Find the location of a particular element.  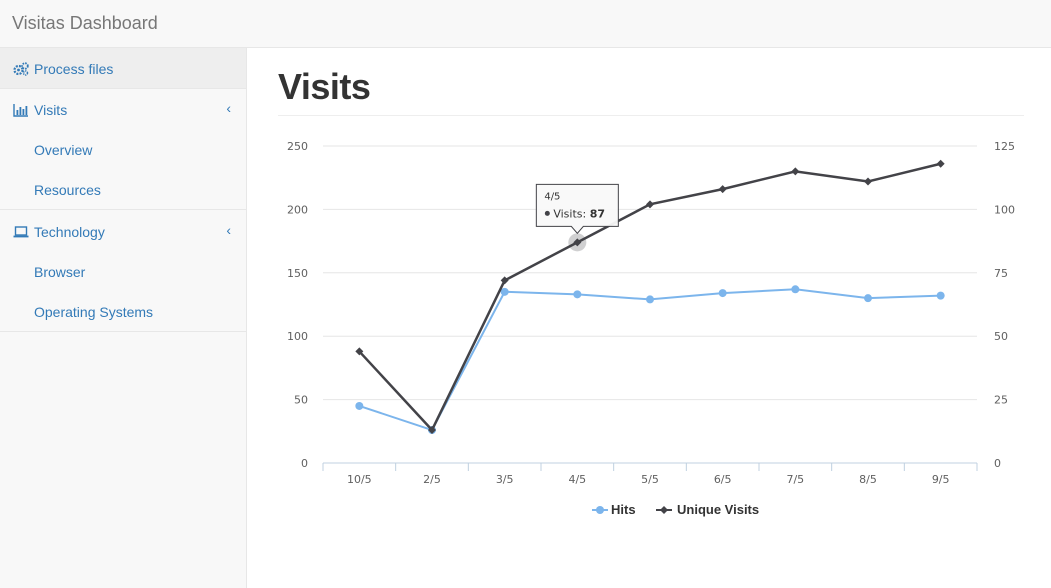

sidebar-item-resources: Resources is located at coordinates (123, 189).